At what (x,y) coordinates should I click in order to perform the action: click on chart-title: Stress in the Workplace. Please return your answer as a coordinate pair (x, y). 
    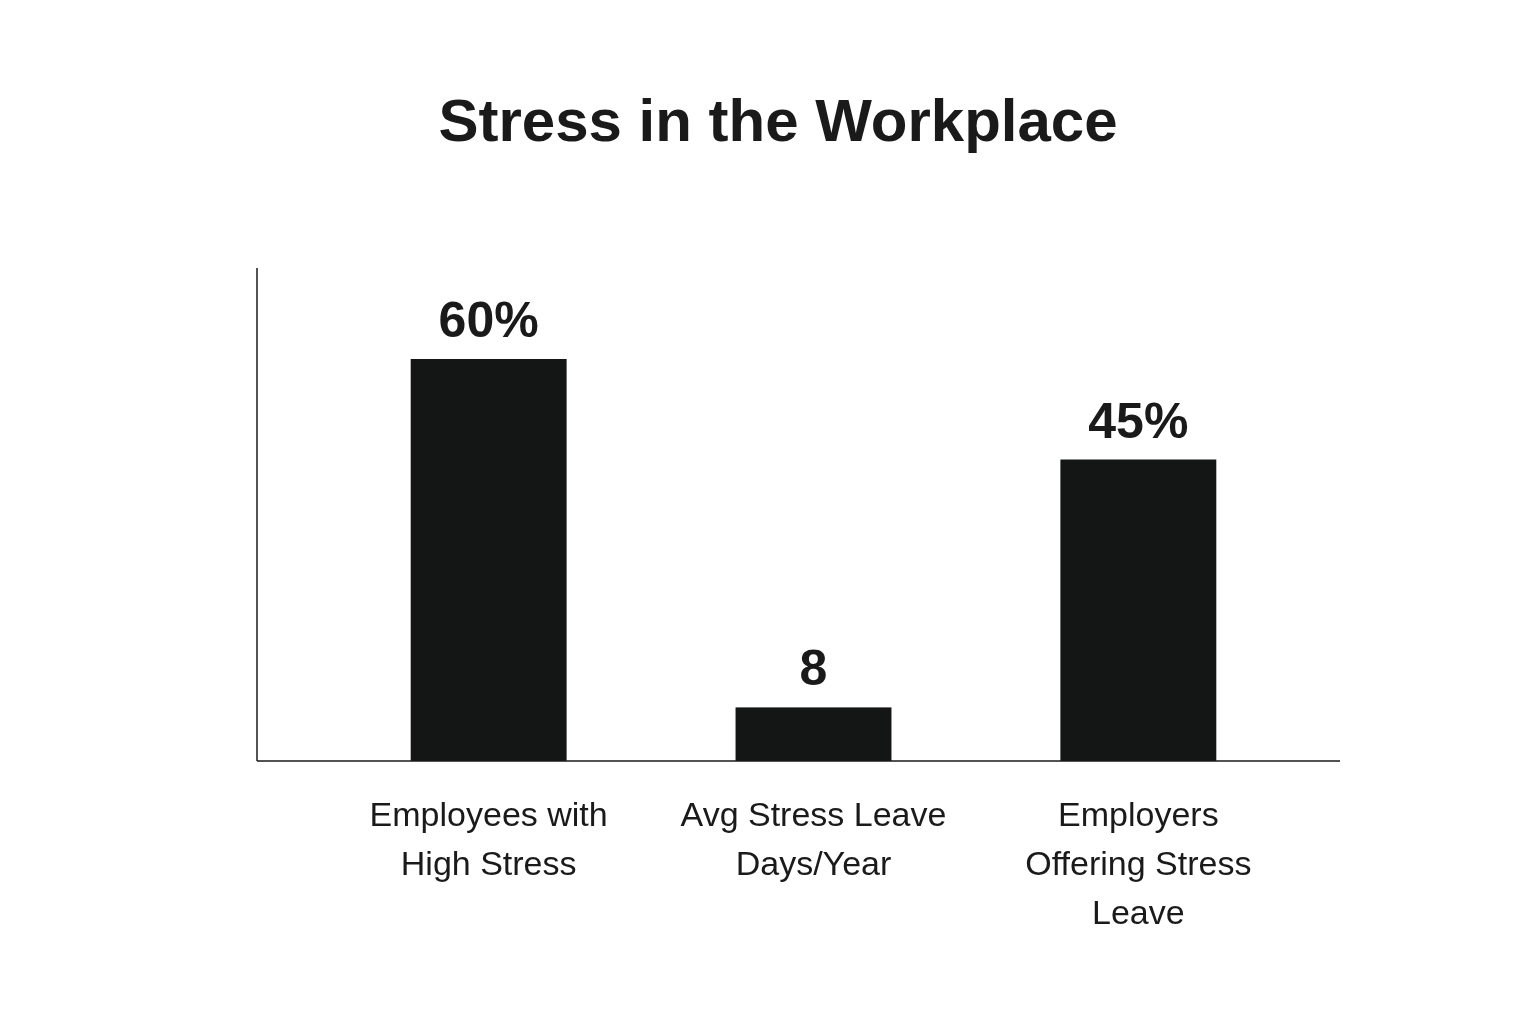
    Looking at the image, I should click on (778, 120).